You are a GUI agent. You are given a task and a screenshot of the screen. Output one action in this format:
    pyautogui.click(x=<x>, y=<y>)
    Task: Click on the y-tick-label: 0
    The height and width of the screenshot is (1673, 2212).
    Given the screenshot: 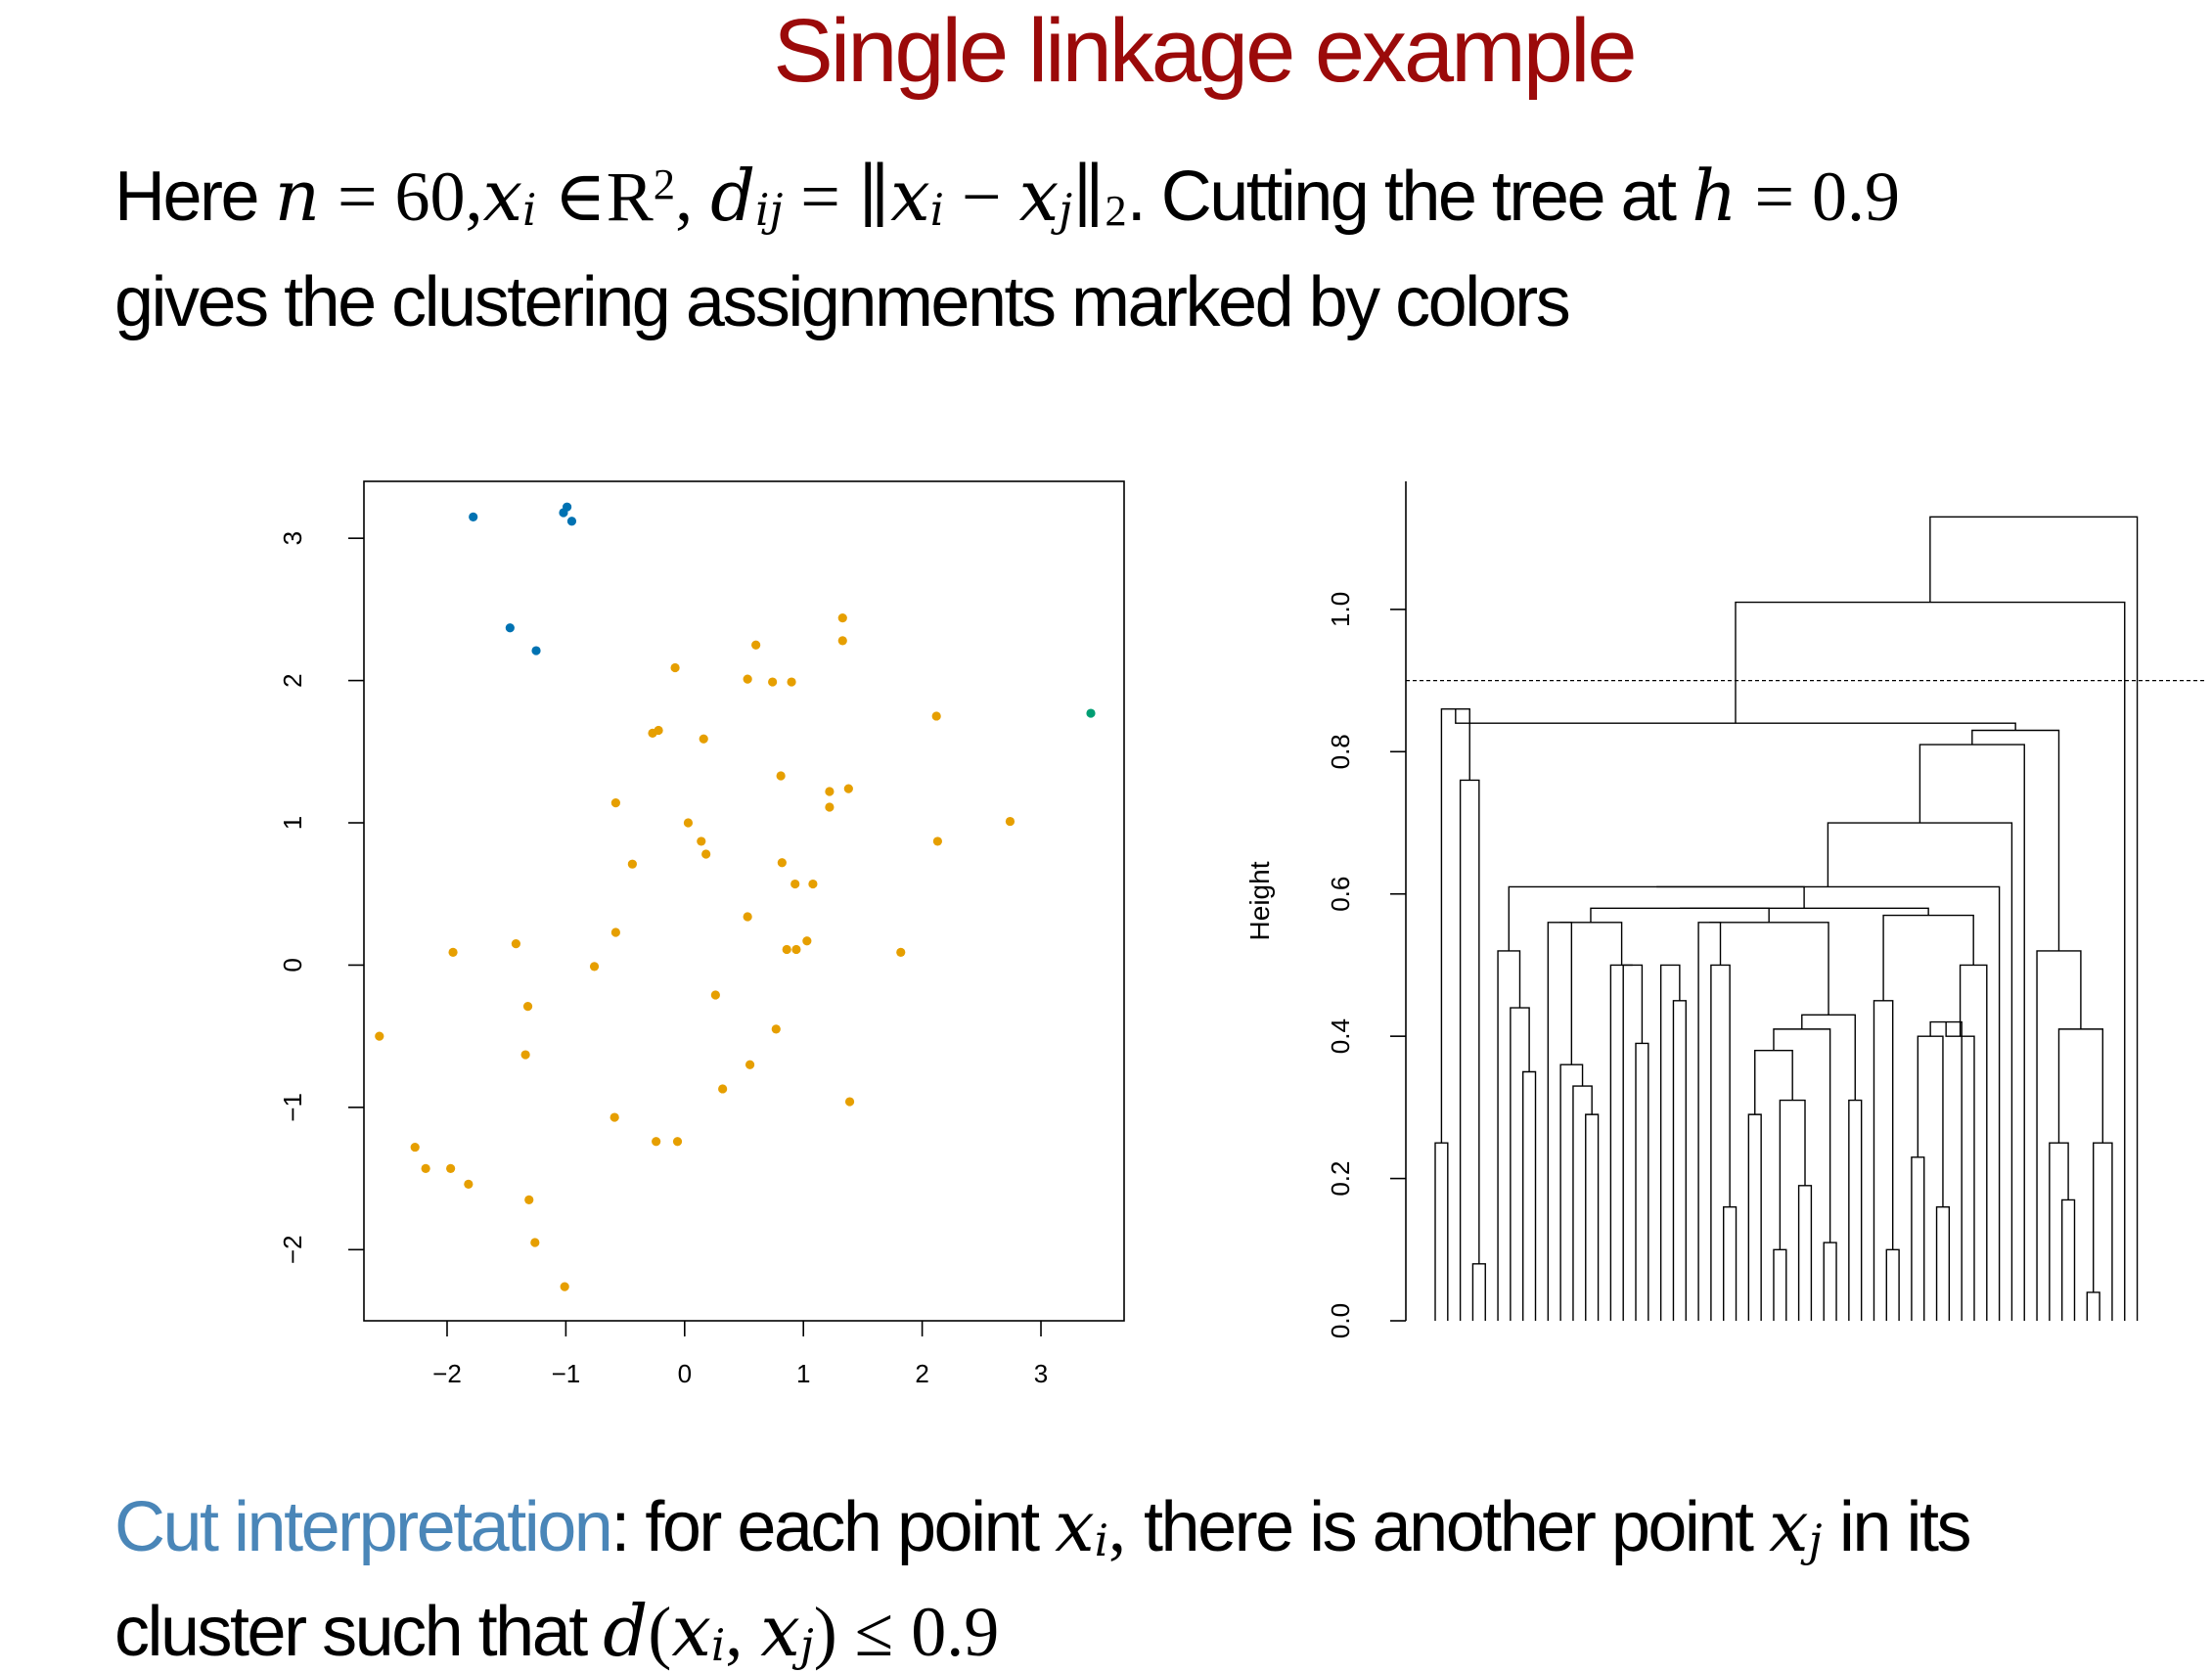 What is the action you would take?
    pyautogui.click(x=292, y=965)
    